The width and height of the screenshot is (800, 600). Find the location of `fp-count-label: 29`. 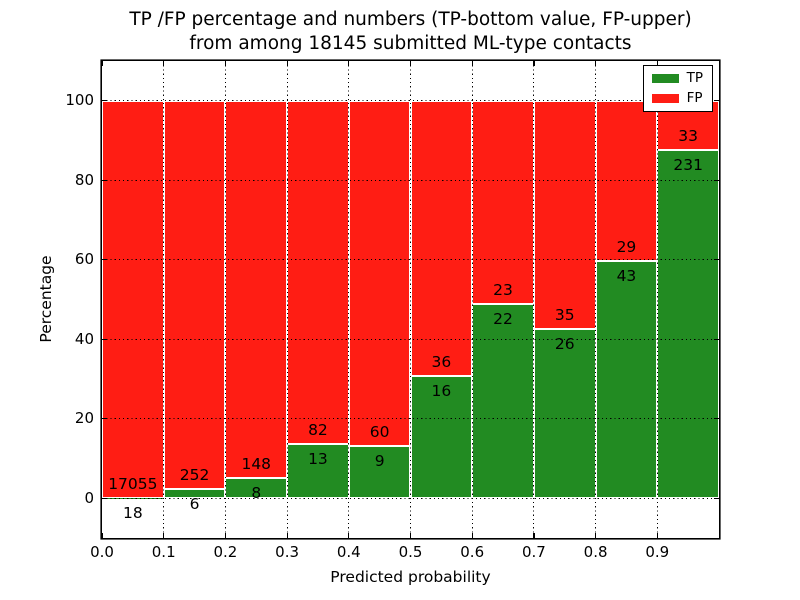

fp-count-label: 29 is located at coordinates (626, 246).